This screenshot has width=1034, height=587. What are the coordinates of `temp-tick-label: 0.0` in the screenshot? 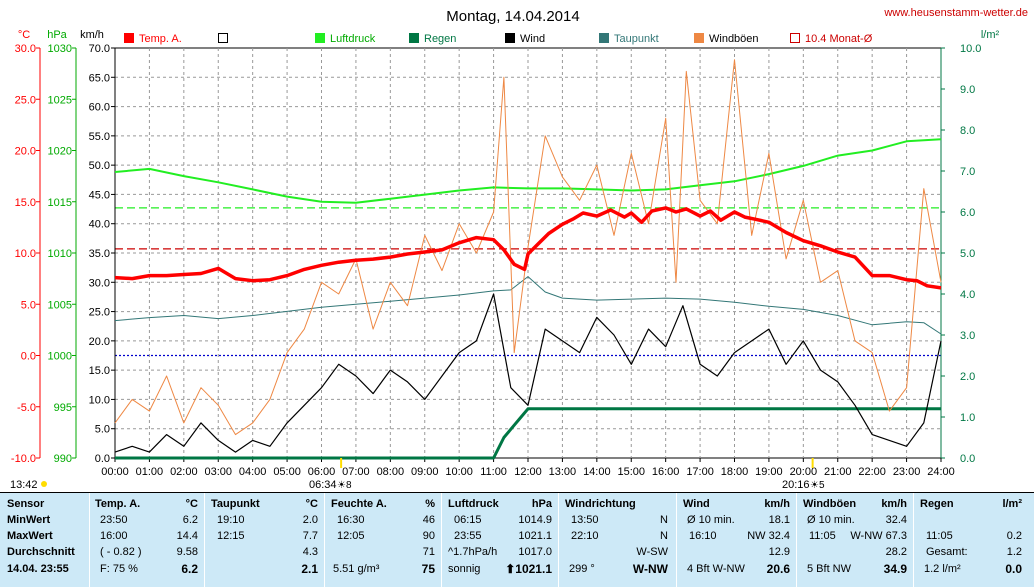 It's located at (28, 357).